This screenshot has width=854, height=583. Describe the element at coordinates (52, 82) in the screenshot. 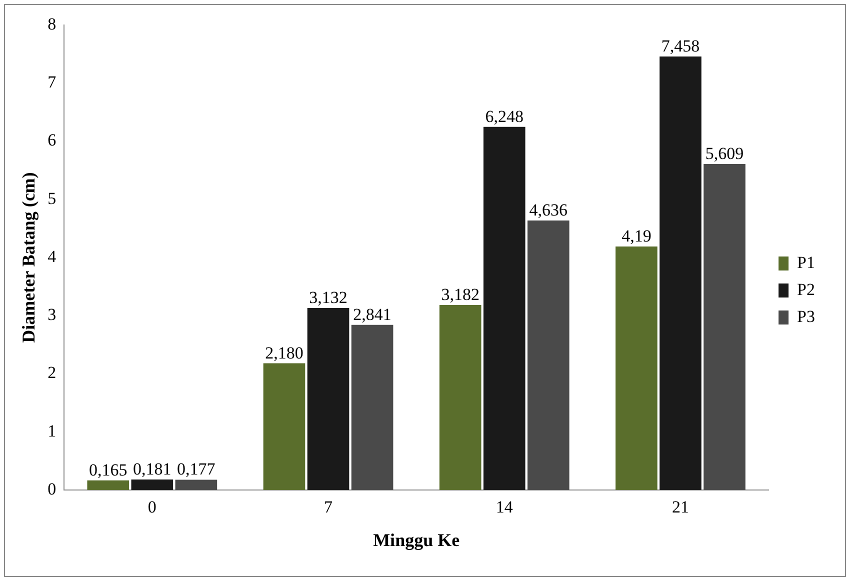

I see `y-tick-label: 7` at that location.